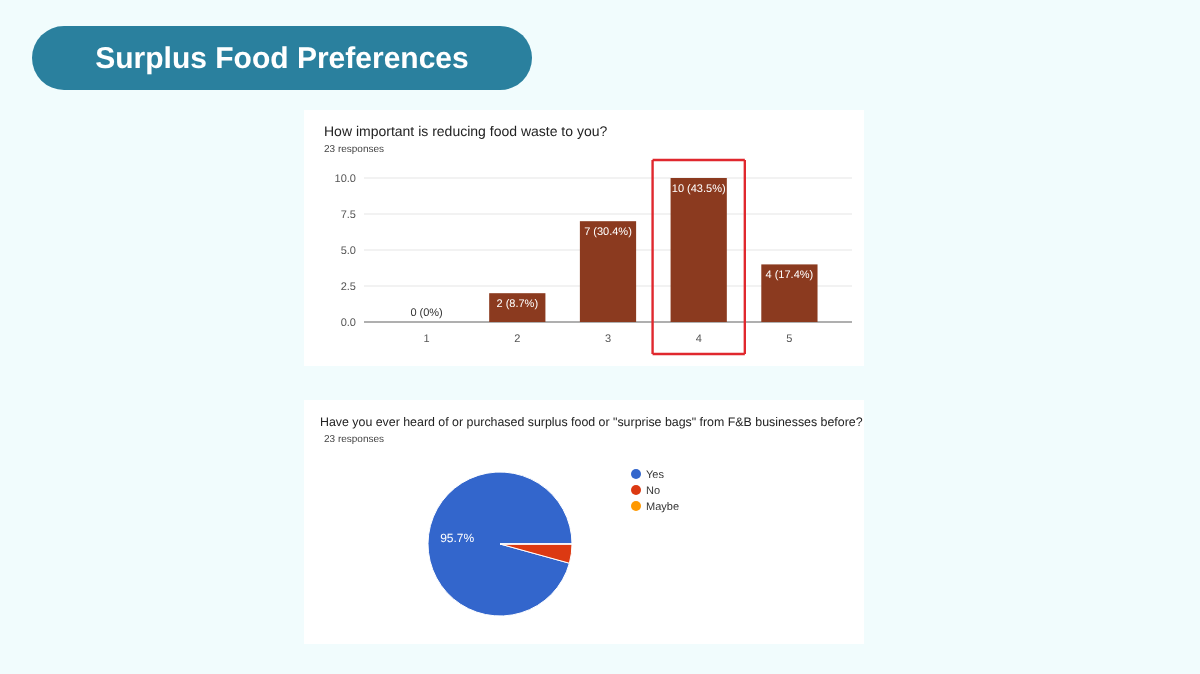 This screenshot has width=1200, height=674. What do you see at coordinates (500, 544) in the screenshot?
I see `pie-slice` at bounding box center [500, 544].